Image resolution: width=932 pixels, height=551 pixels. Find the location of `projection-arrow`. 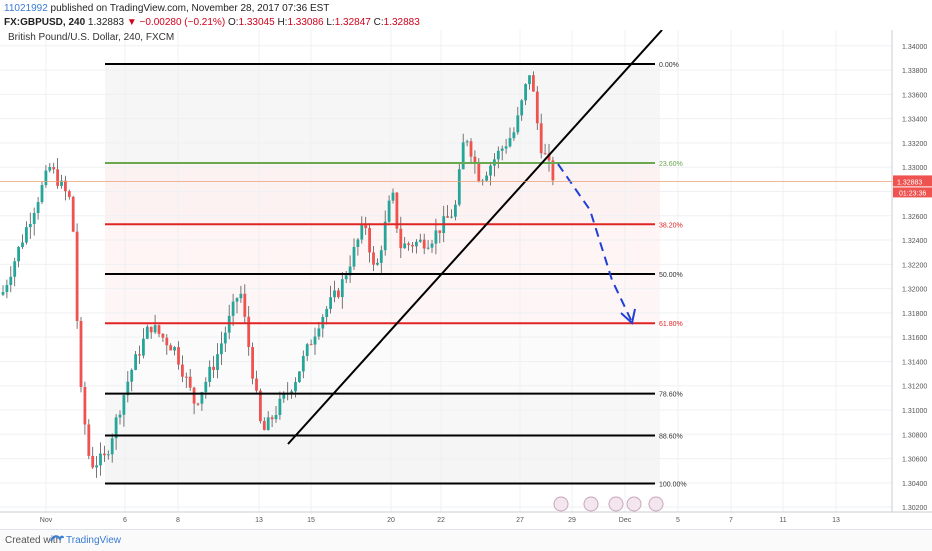

projection-arrow is located at coordinates (594, 242).